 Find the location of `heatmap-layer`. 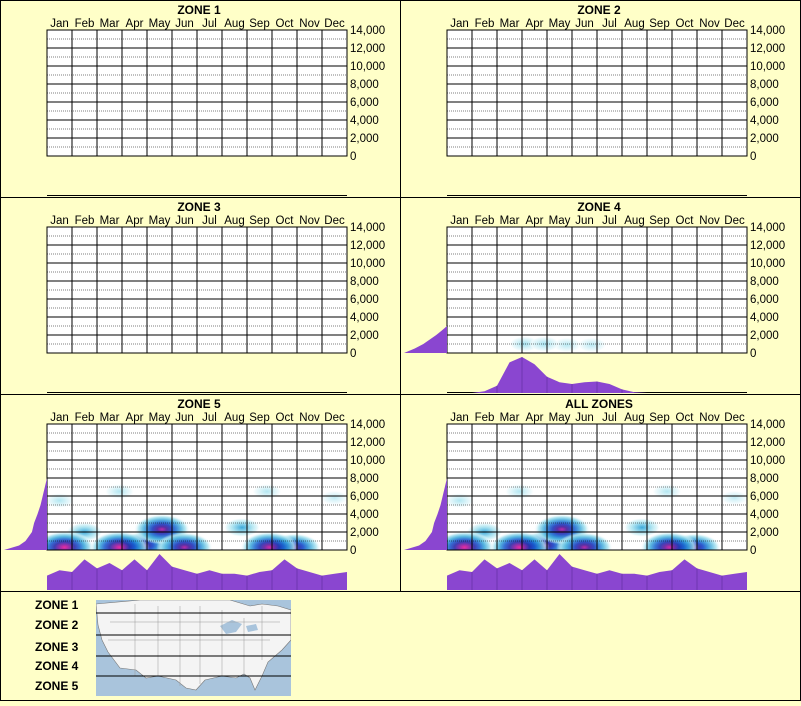

heatmap-layer is located at coordinates (558, 344).